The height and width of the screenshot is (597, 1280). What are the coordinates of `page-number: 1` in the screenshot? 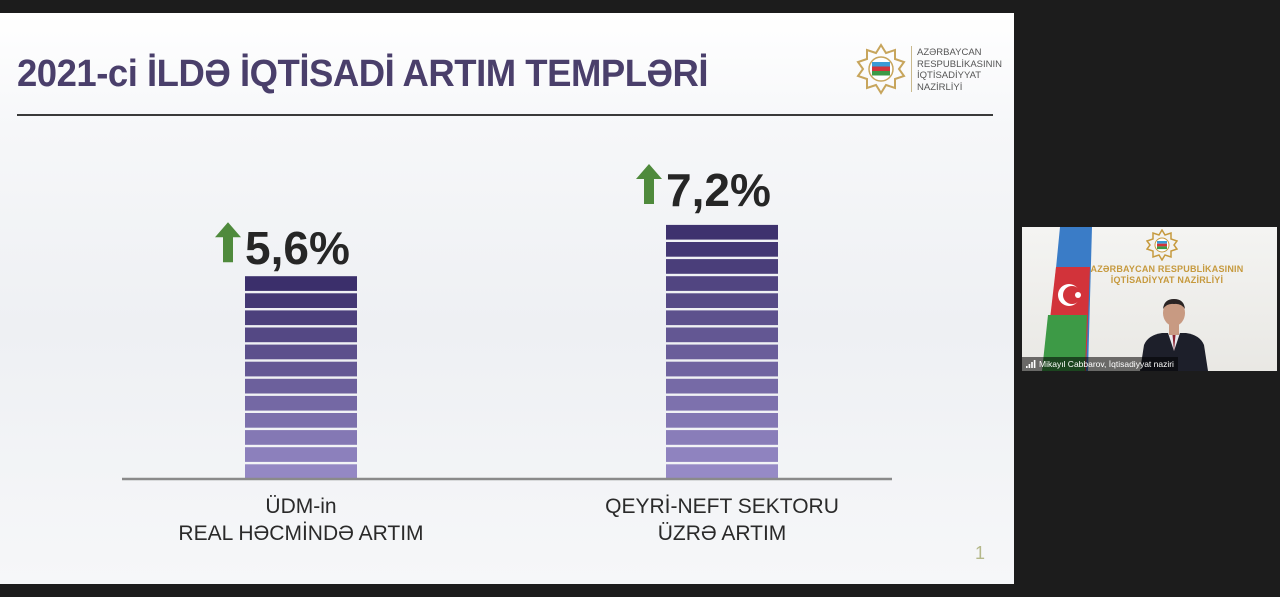 It's located at (980, 553).